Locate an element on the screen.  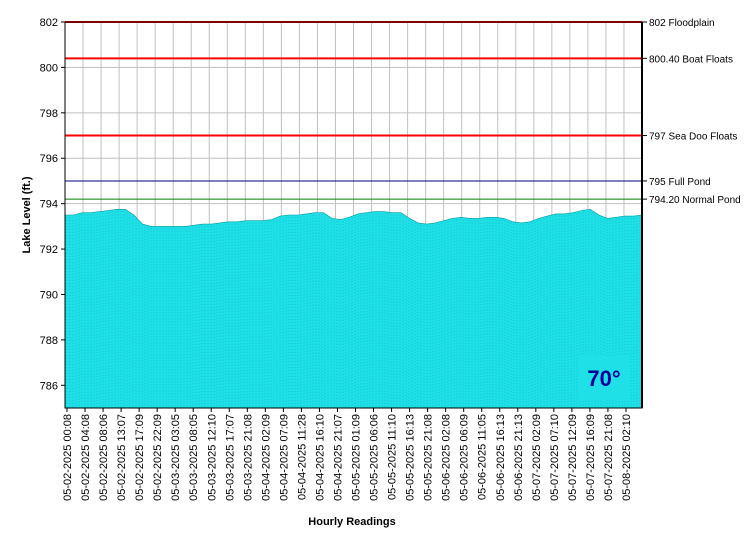
reference-label: 794.20 Normal Pond is located at coordinates (695, 200).